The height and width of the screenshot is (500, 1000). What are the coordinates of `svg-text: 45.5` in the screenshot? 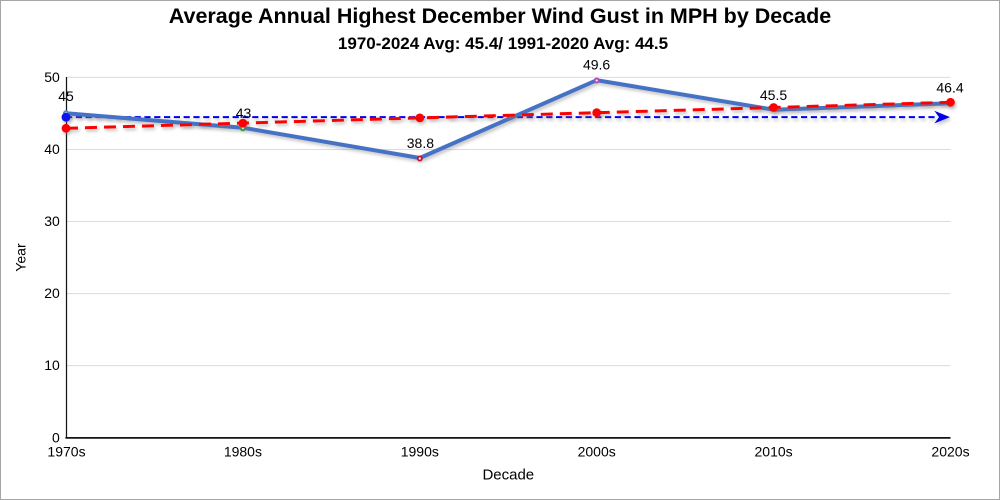 It's located at (773, 95).